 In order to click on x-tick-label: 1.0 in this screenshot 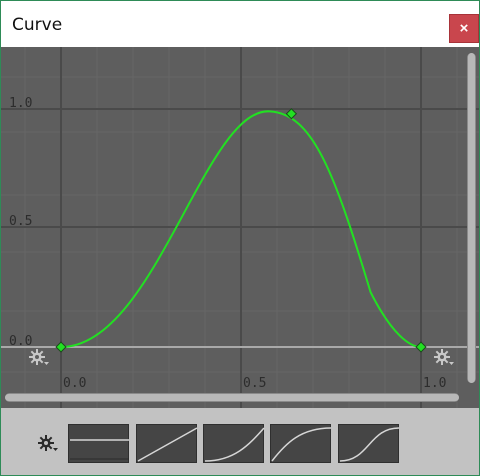, I will do `click(434, 383)`.